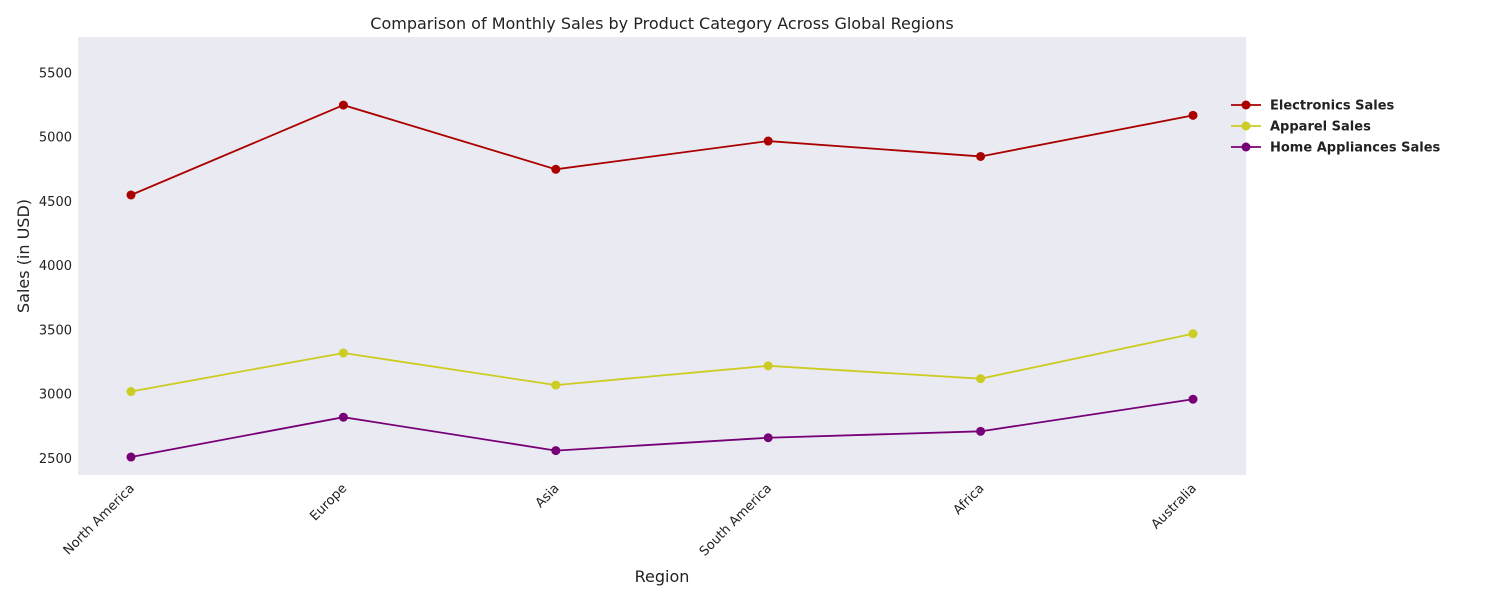 Image resolution: width=1500 pixels, height=604 pixels. What do you see at coordinates (1332, 106) in the screenshot?
I see `legend-label: Electronics Sales` at bounding box center [1332, 106].